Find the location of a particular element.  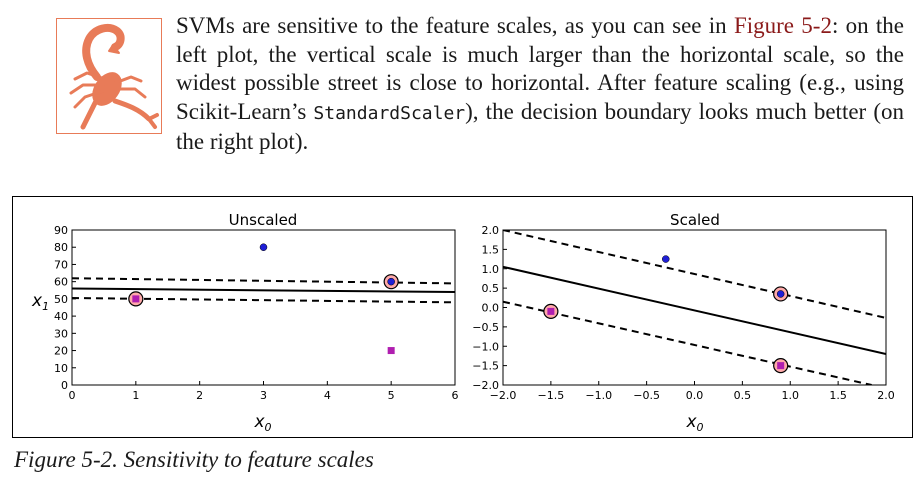

x-tick-label: 2 is located at coordinates (199, 395).